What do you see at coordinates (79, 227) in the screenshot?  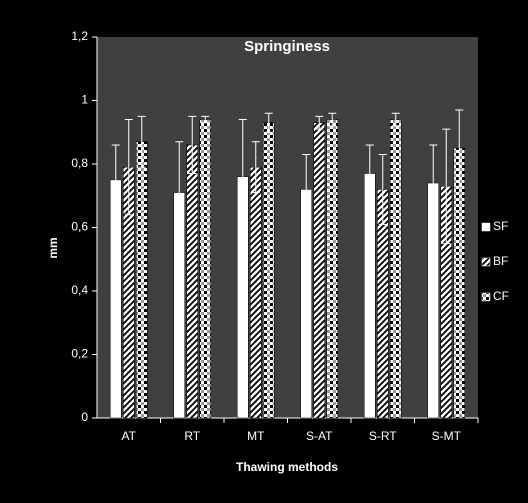 I see `y-tick-label: 0,6` at bounding box center [79, 227].